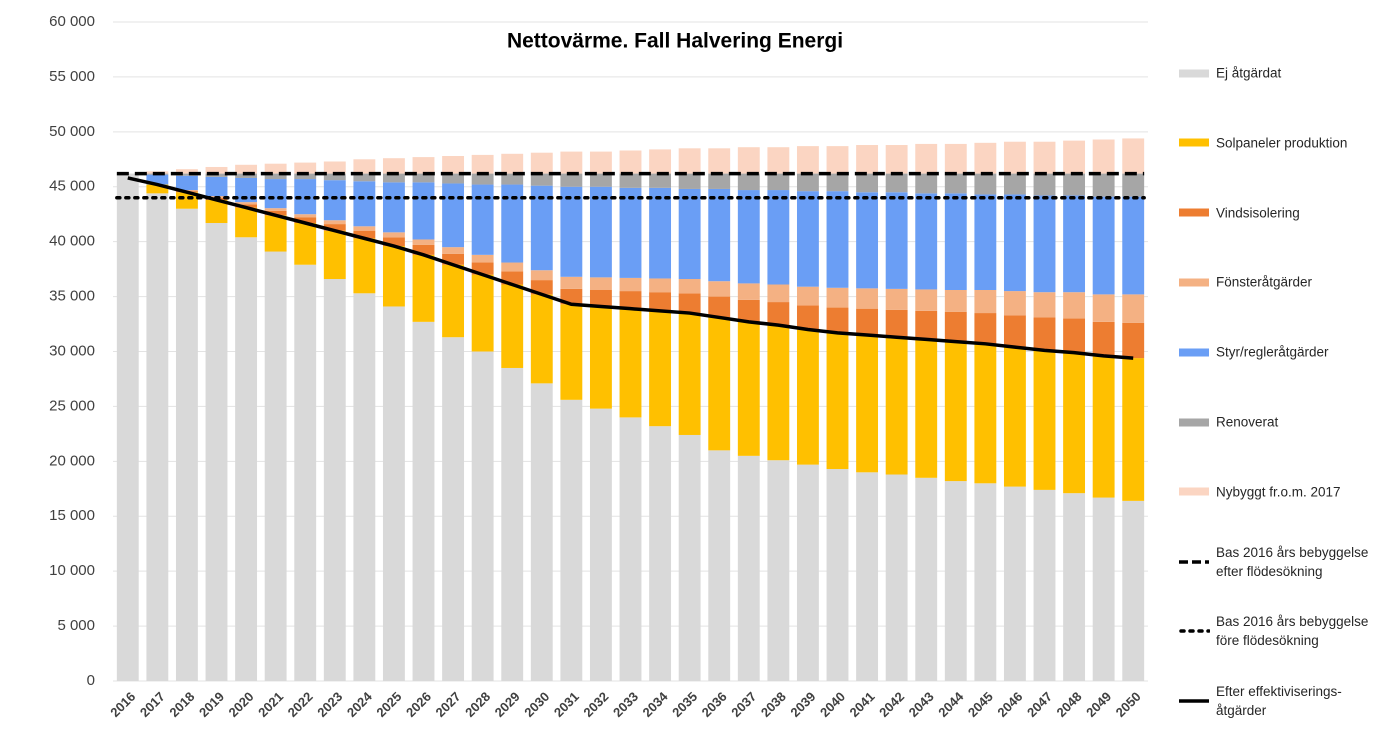  Describe the element at coordinates (1258, 213) in the screenshot. I see `legend-label: Vindsisolering` at that location.